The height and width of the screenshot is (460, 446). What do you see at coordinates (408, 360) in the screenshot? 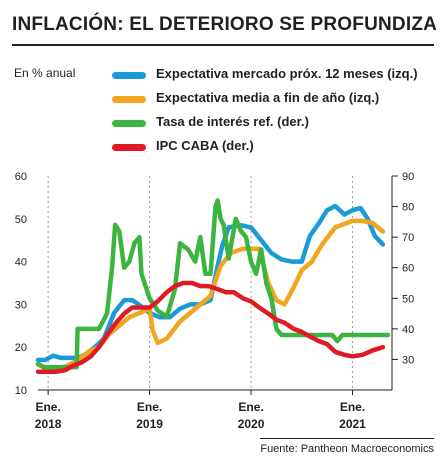
I see `y-right-tick-label: 30` at bounding box center [408, 360].